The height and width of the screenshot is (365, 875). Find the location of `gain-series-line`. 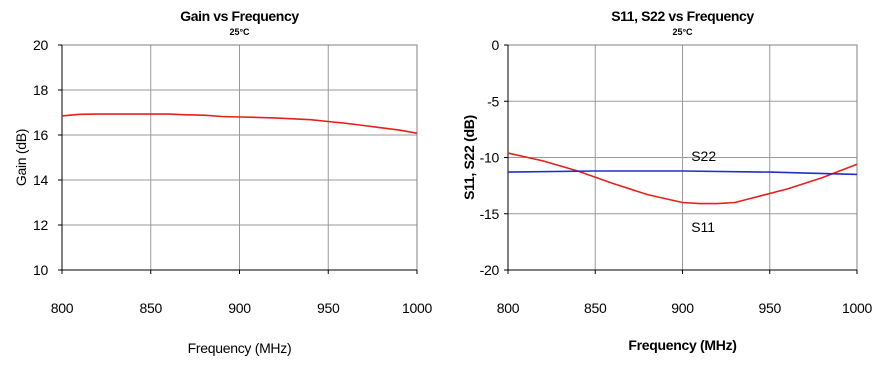

gain-series-line is located at coordinates (239, 123).